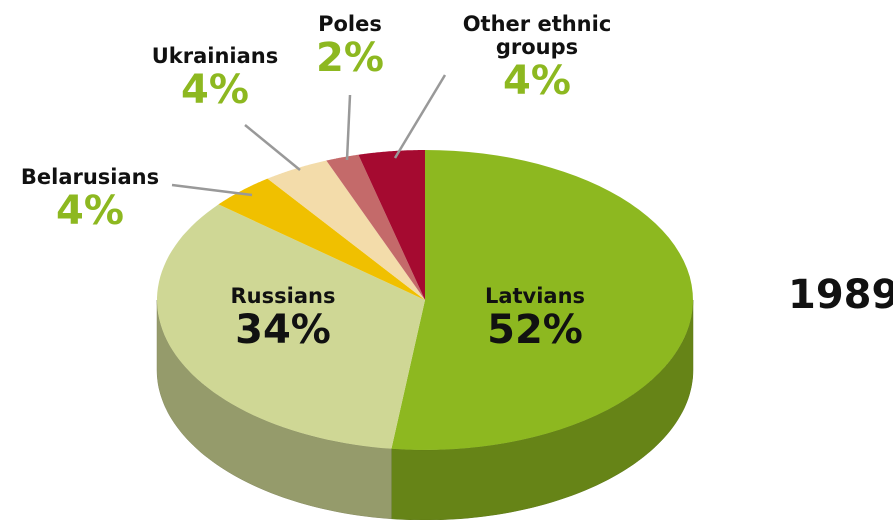  Describe the element at coordinates (840, 295) in the screenshot. I see `chart-title: 1989` at that location.